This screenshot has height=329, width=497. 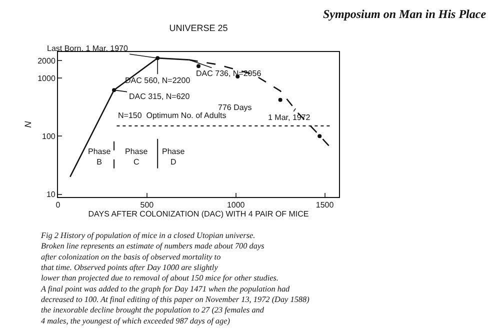 I want to click on ref-line-label: N=150 Optimum No. of Adults, so click(x=172, y=115).